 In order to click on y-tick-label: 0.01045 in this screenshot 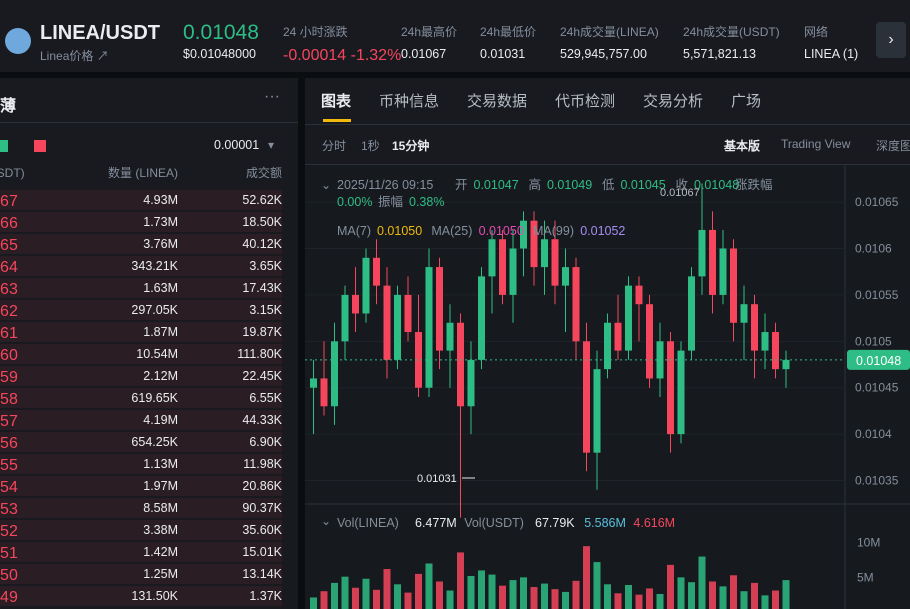, I will do `click(877, 388)`.